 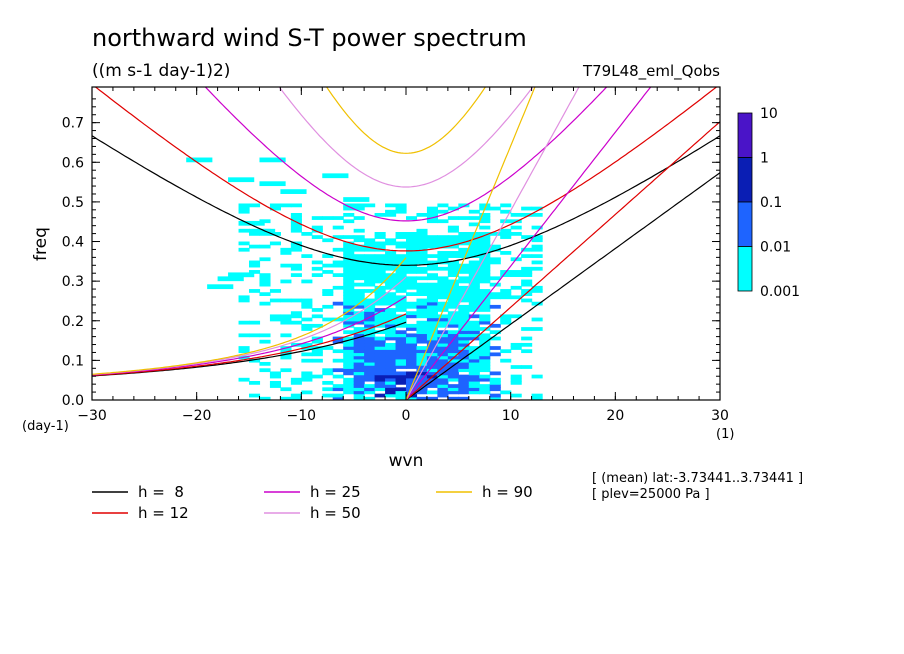 I want to click on colorbar-swatch, so click(x=745, y=180).